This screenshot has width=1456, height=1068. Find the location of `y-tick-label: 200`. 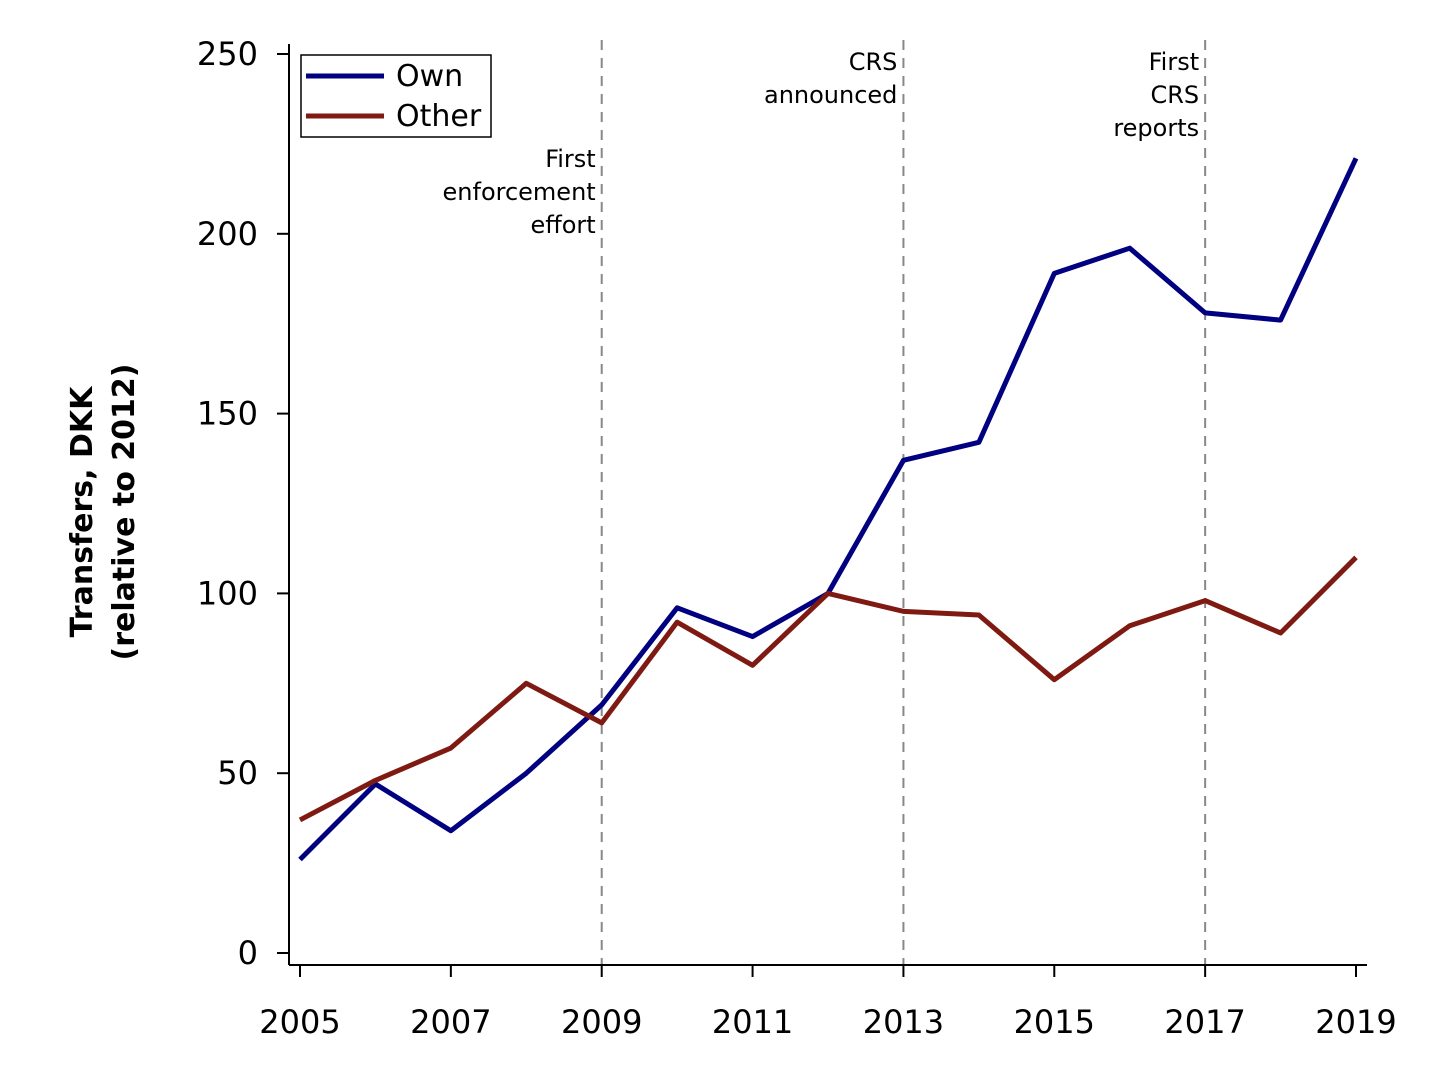

y-tick-label: 200 is located at coordinates (227, 234).